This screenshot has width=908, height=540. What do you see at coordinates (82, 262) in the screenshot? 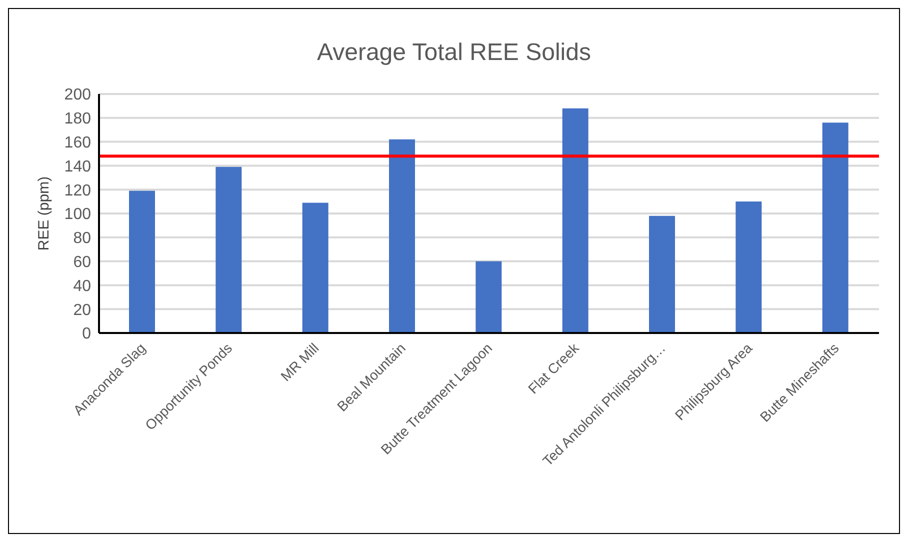
I see `y-tick-label: 60` at bounding box center [82, 262].